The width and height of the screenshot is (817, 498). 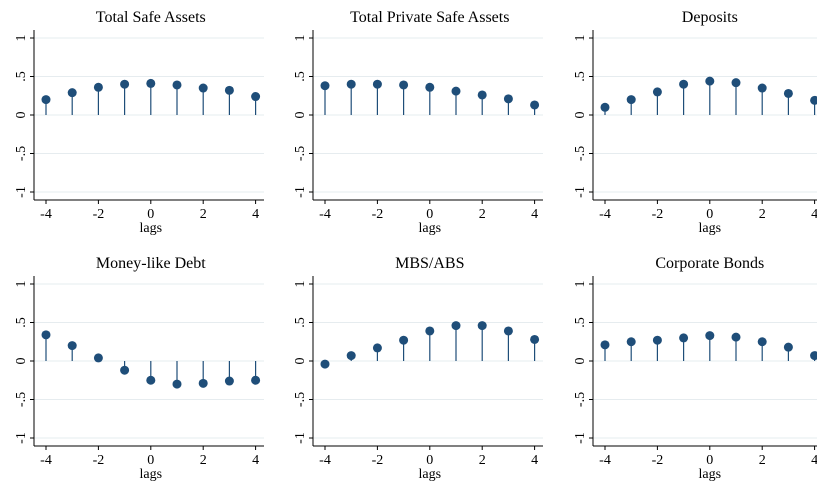 I want to click on panel-title: Deposits, so click(x=710, y=17).